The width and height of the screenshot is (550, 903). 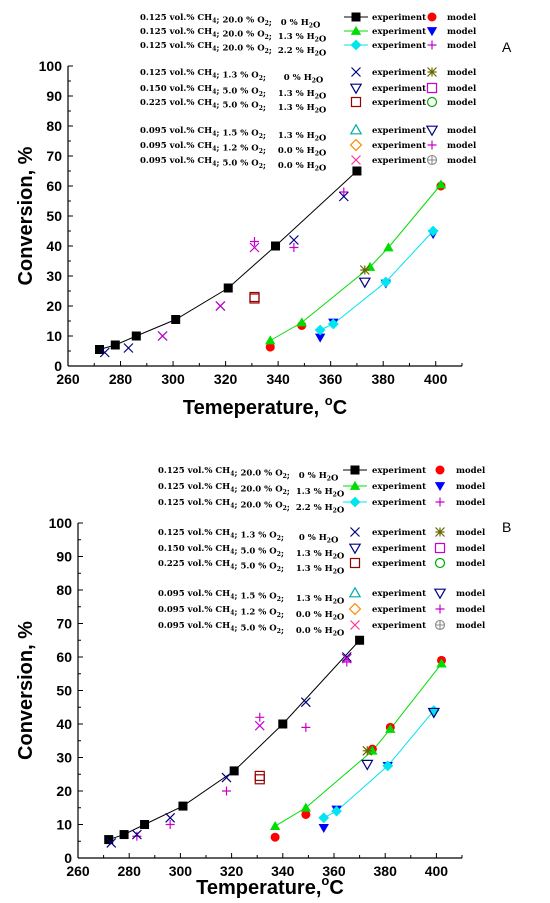 I want to click on x-tick-label: 260, so click(x=78, y=871).